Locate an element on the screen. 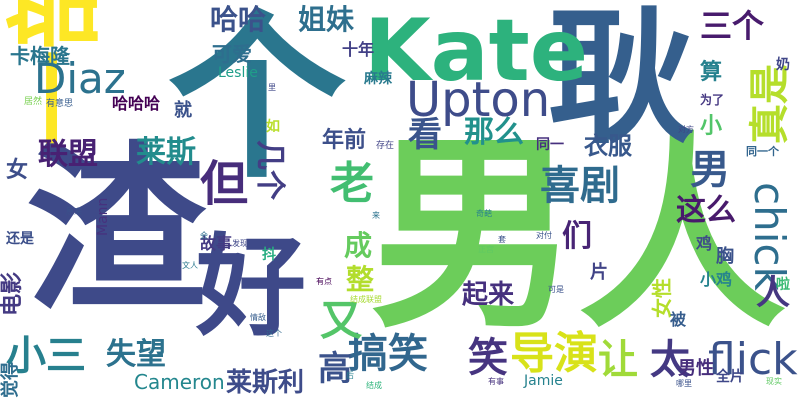 The width and height of the screenshot is (800, 400). word-xiao: 笑 is located at coordinates (488, 358).